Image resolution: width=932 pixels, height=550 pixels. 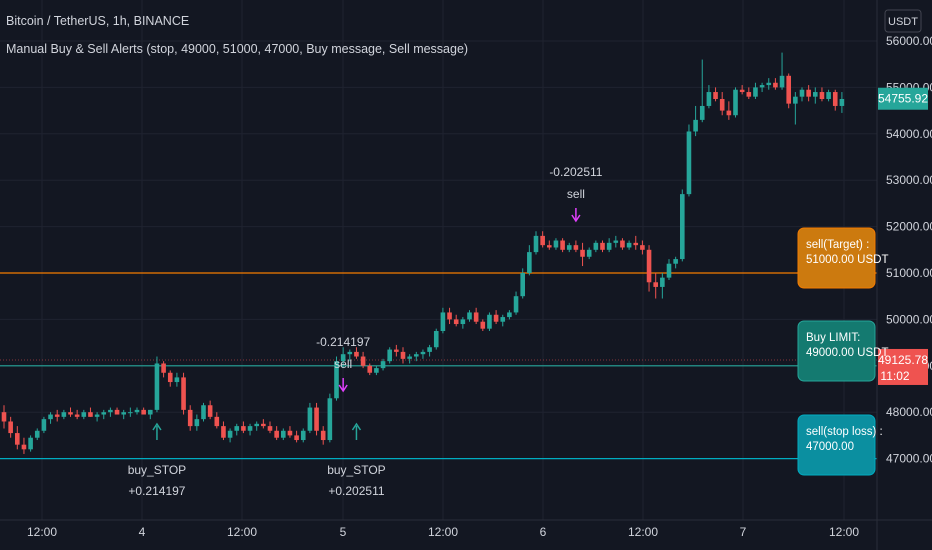 What do you see at coordinates (909, 412) in the screenshot?
I see `y-tick-label: 48000.00` at bounding box center [909, 412].